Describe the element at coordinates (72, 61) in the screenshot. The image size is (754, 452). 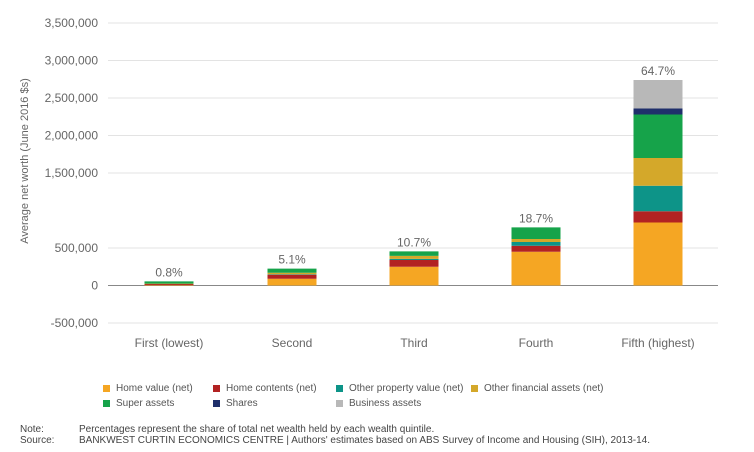
I see `y-tick-label: 3,000,000` at that location.